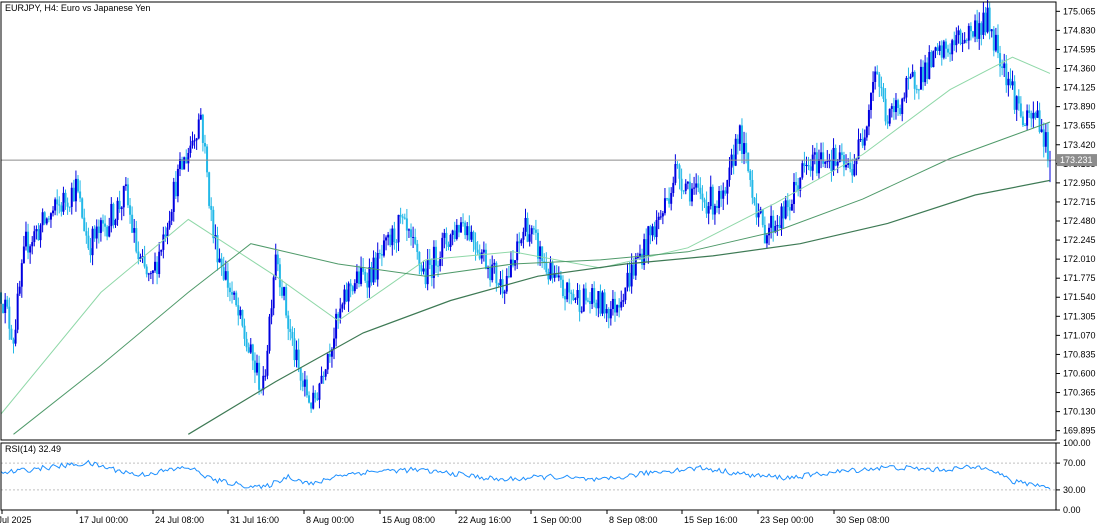 The width and height of the screenshot is (1100, 532). Describe the element at coordinates (33, 449) in the screenshot. I see `rsi-title: RSI(14) 32.49` at that location.